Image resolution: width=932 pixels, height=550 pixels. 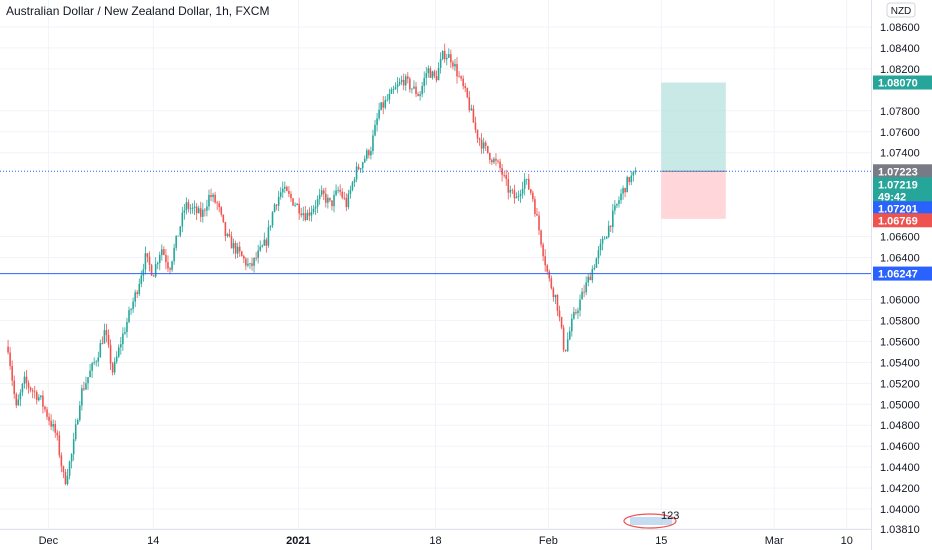 I want to click on entry-badge-text: 1.07223, so click(x=898, y=172).